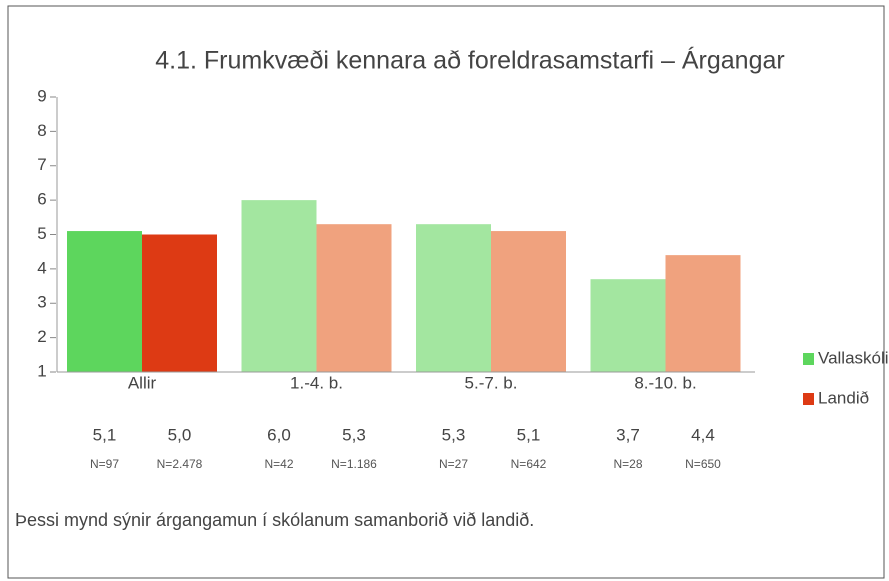  Describe the element at coordinates (843, 397) in the screenshot. I see `legend-label: Landið` at that location.